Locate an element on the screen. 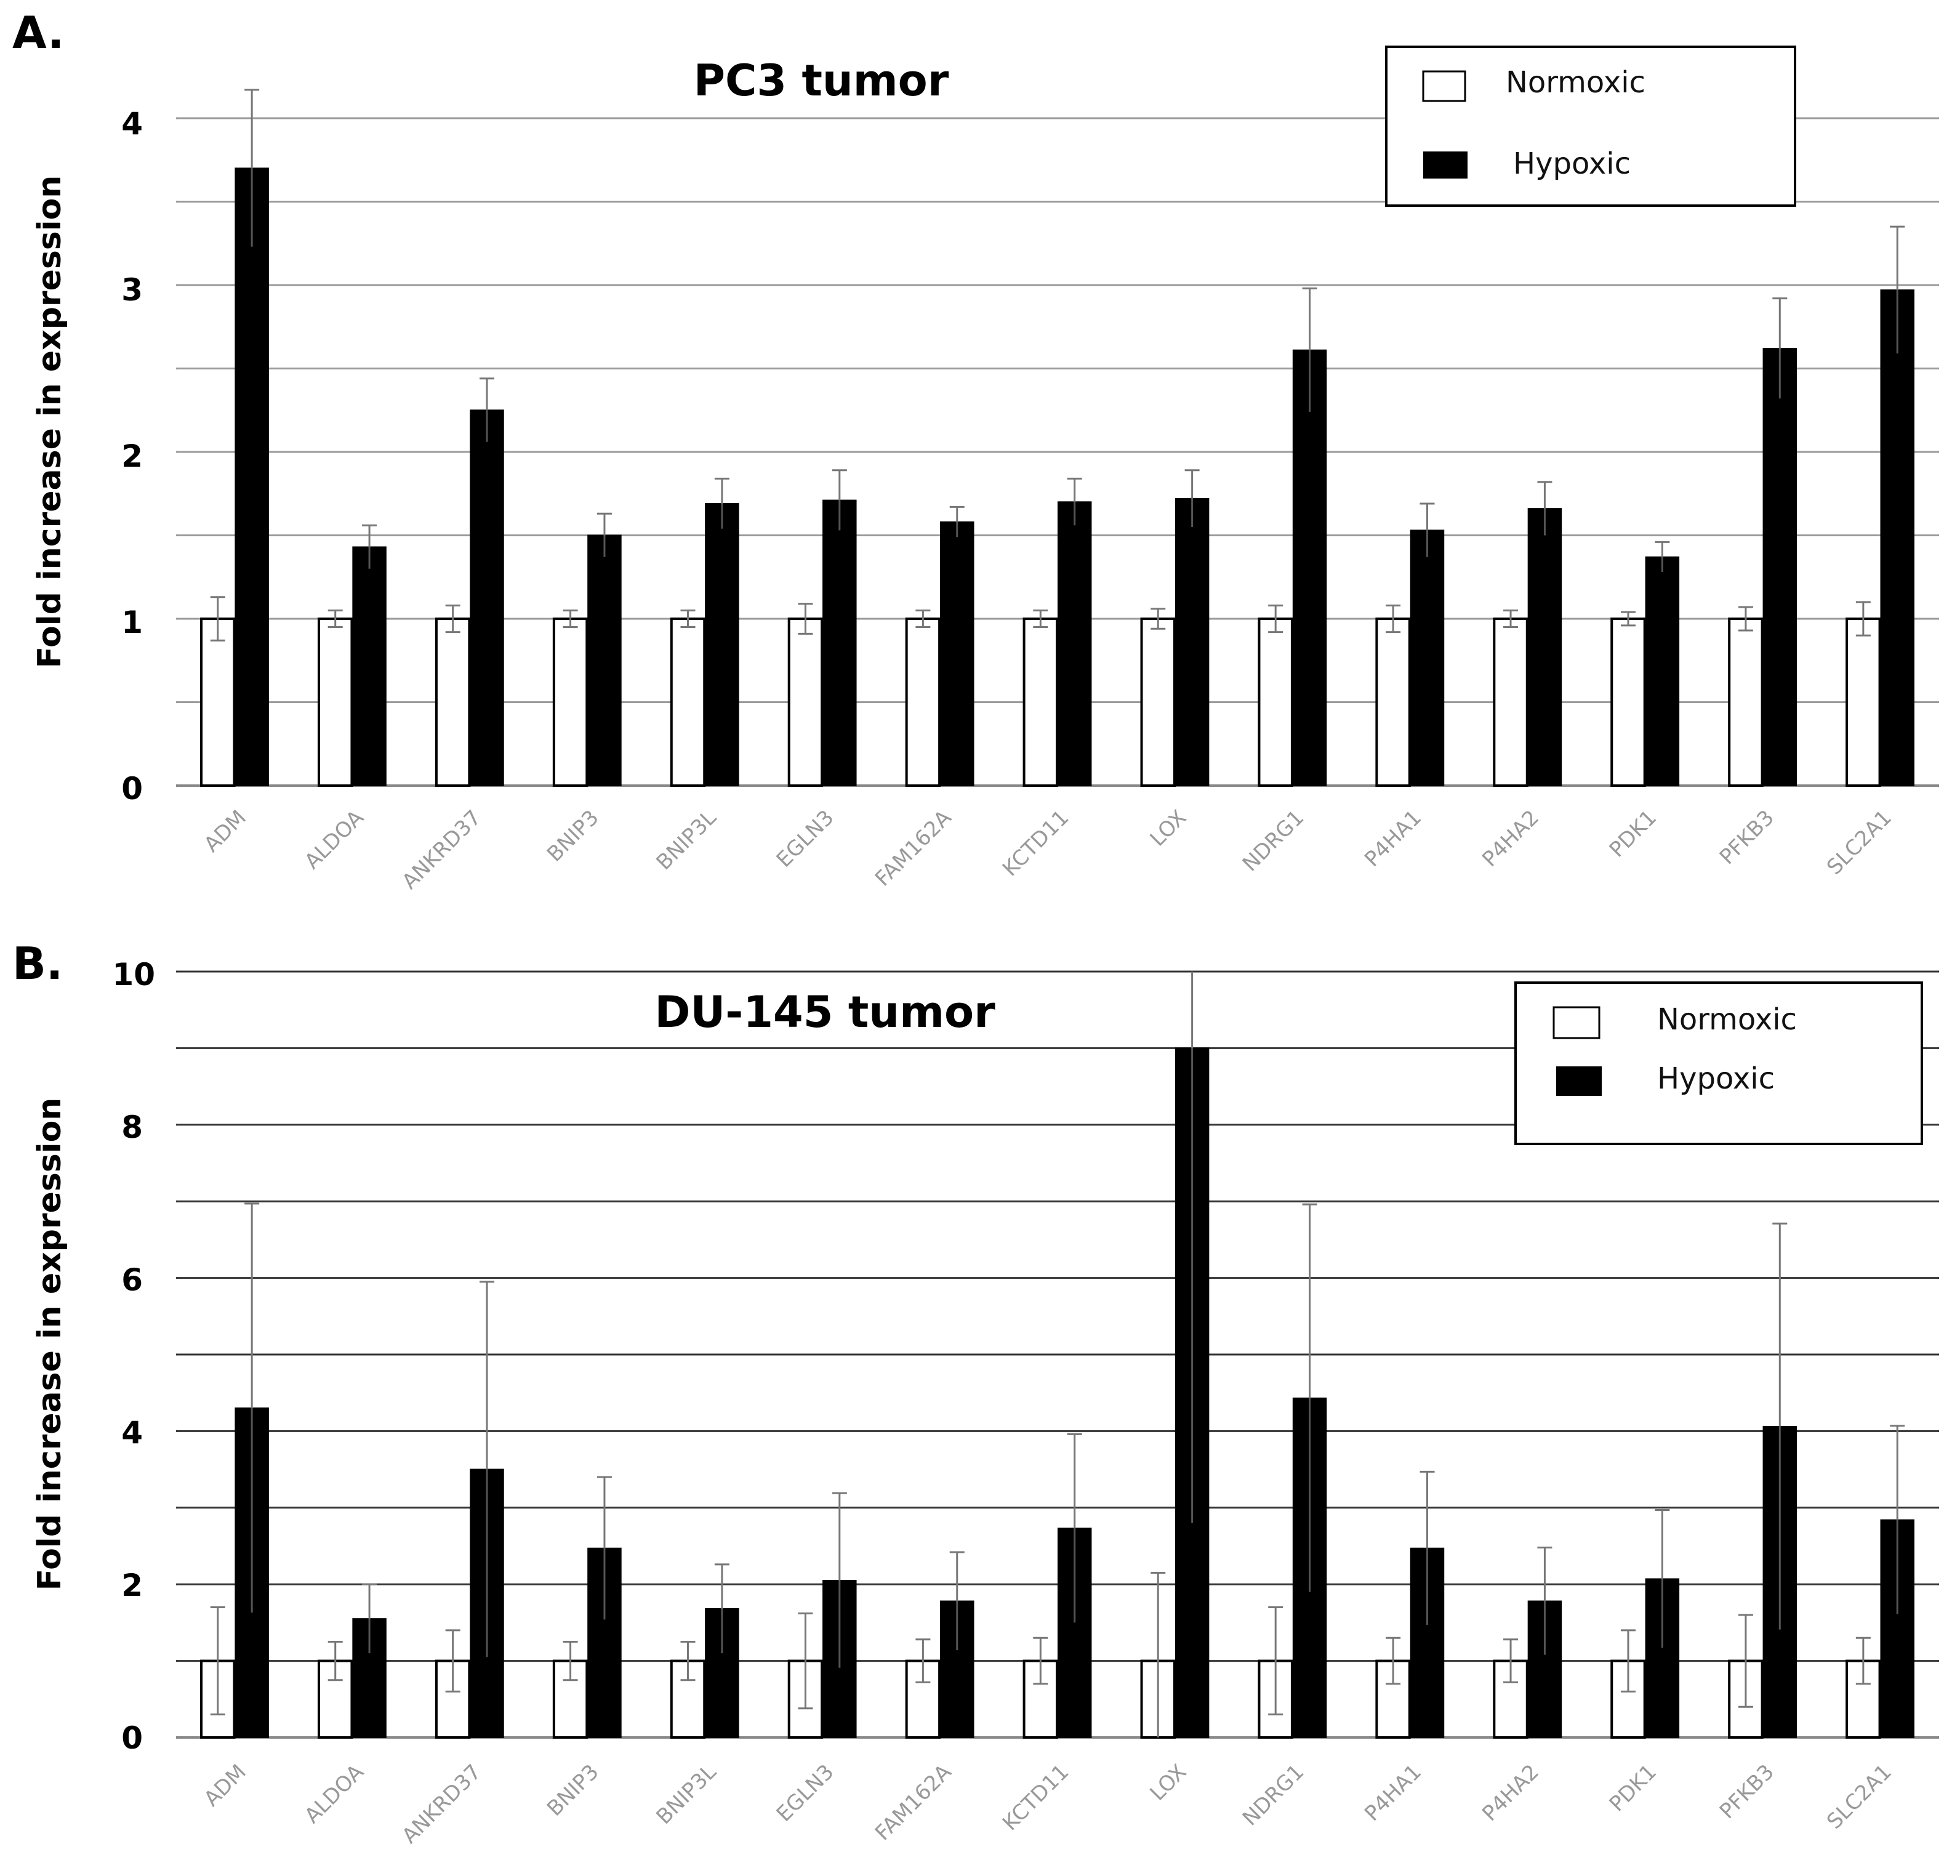 The height and width of the screenshot is (1876, 1960). error-bar-normoxic-fam162a is located at coordinates (923, 619).